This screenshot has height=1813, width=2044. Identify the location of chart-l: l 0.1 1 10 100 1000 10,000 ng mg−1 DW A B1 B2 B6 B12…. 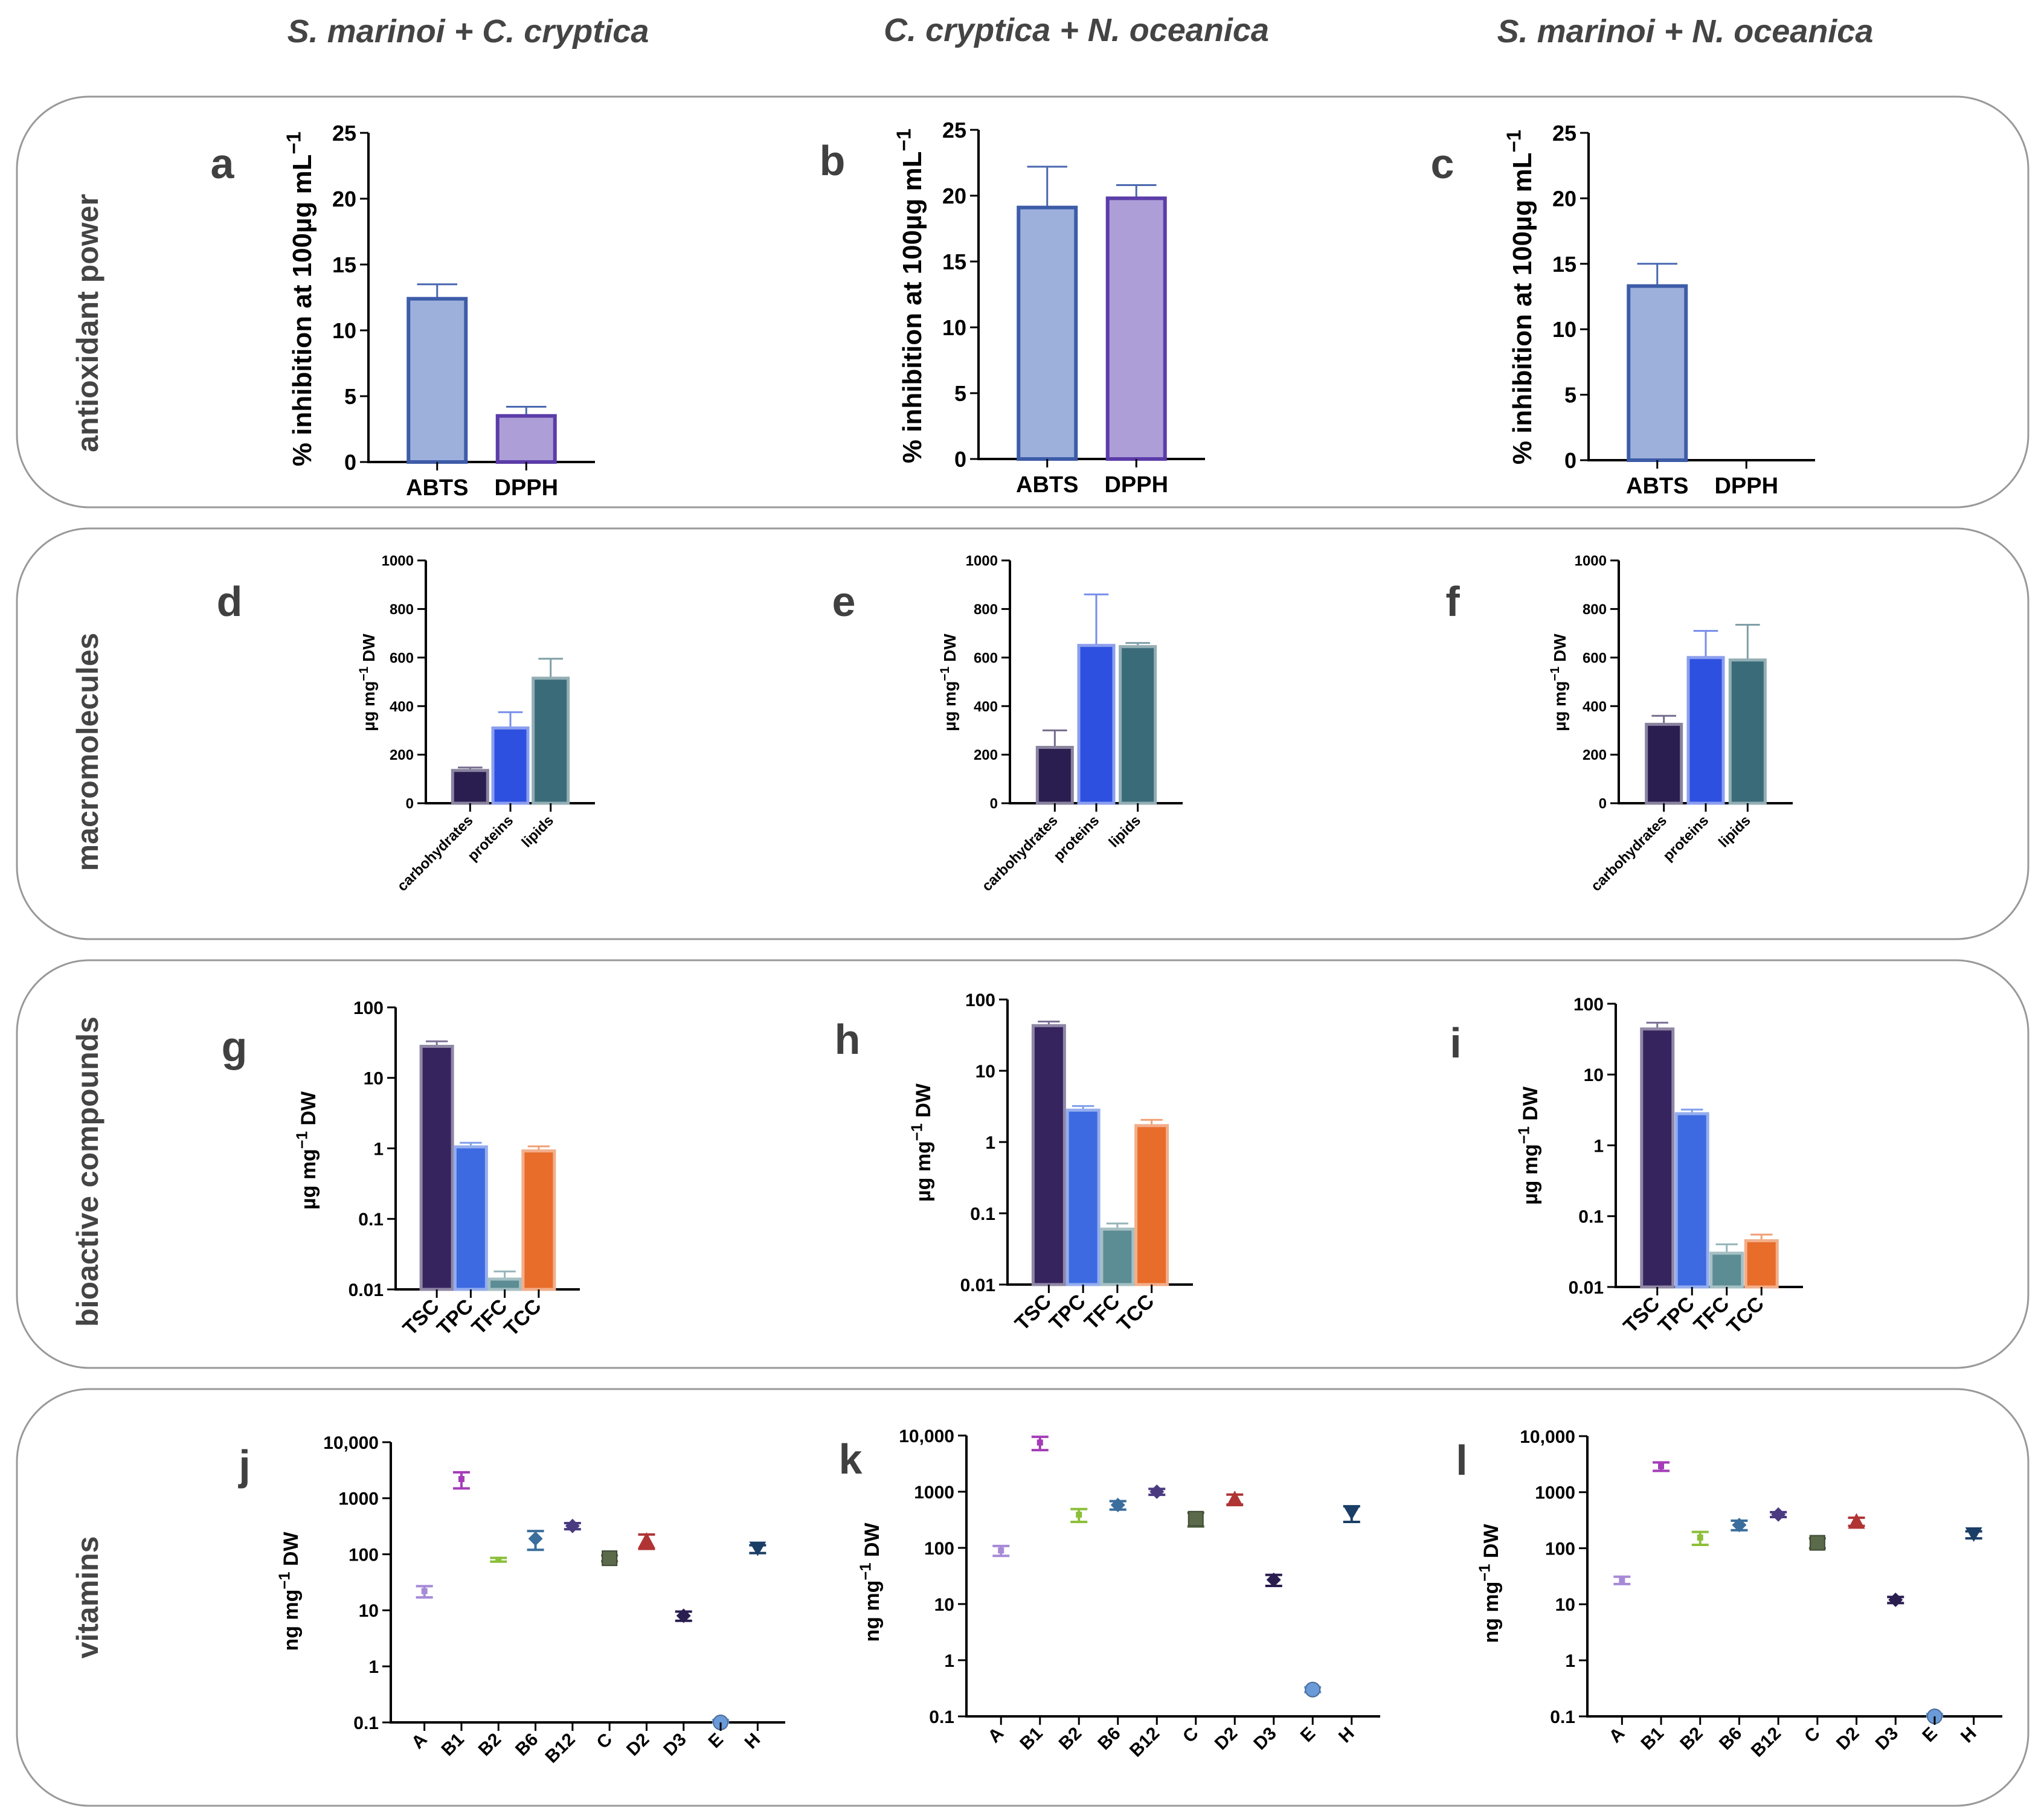
(1729, 1594).